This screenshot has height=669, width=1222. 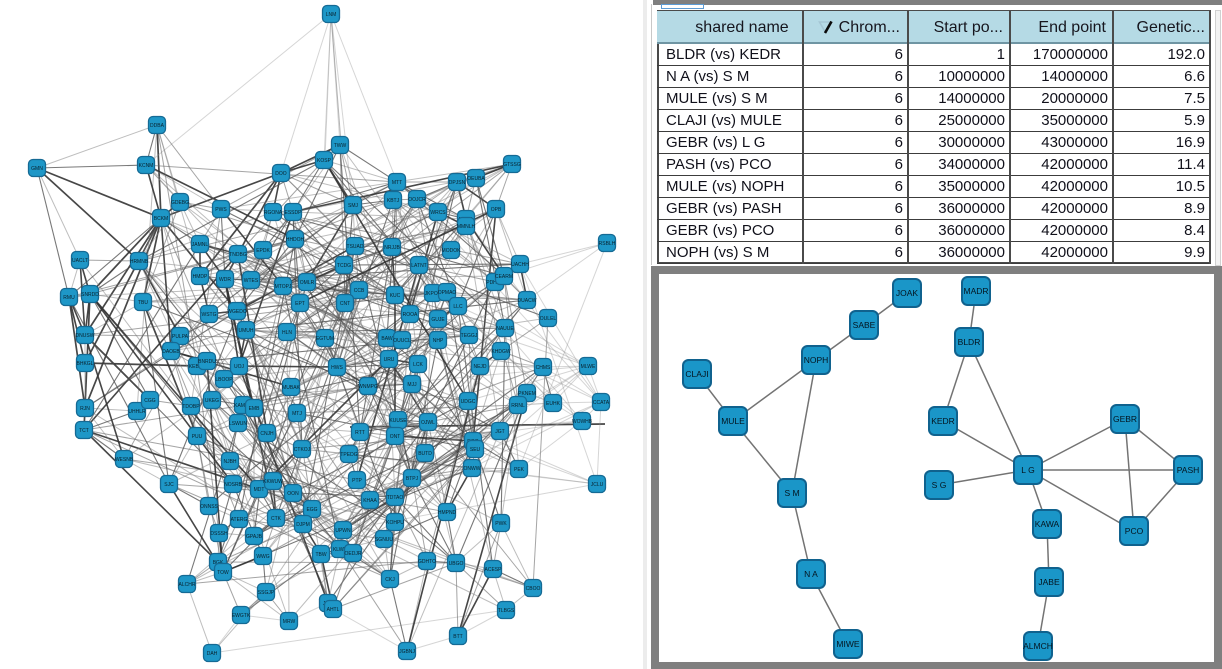 What do you see at coordinates (452, 251) in the screenshot?
I see `svg-text: MODOK` at bounding box center [452, 251].